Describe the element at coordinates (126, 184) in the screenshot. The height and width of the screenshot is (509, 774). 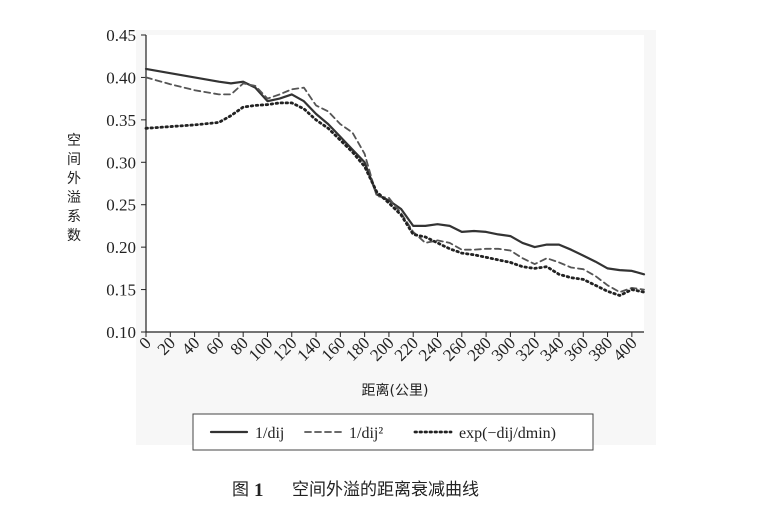
I see `y-ticks: 0.10 0.15 0.20 0.25 0.30 0.35 0.40 0.45` at that location.